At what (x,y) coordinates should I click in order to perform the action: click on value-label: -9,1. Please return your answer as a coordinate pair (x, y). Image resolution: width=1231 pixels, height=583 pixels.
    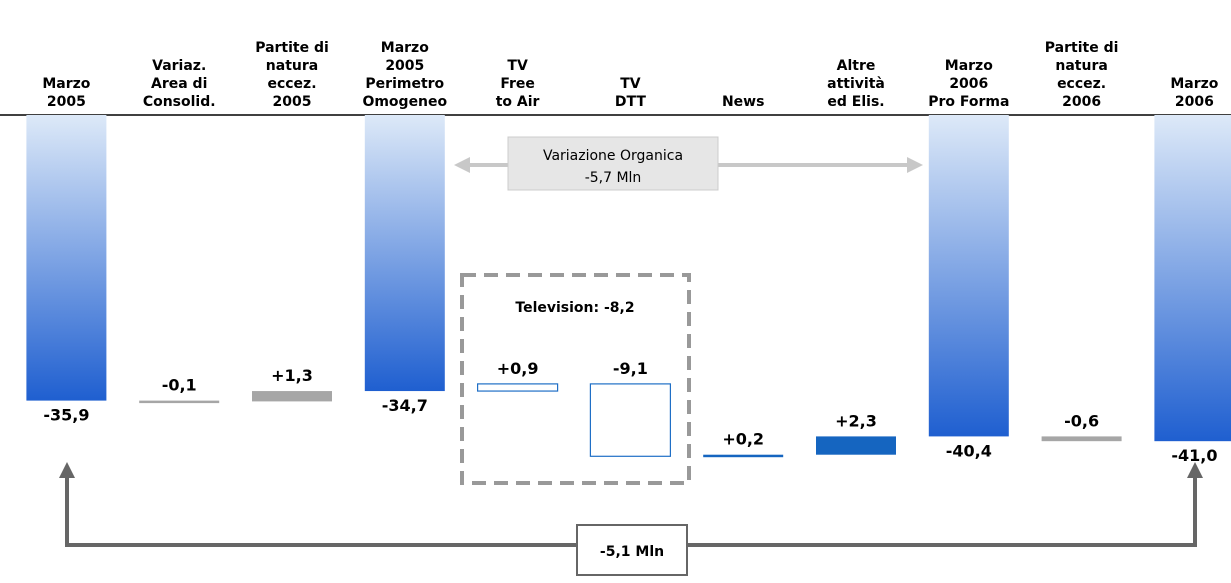
    Looking at the image, I should click on (630, 368).